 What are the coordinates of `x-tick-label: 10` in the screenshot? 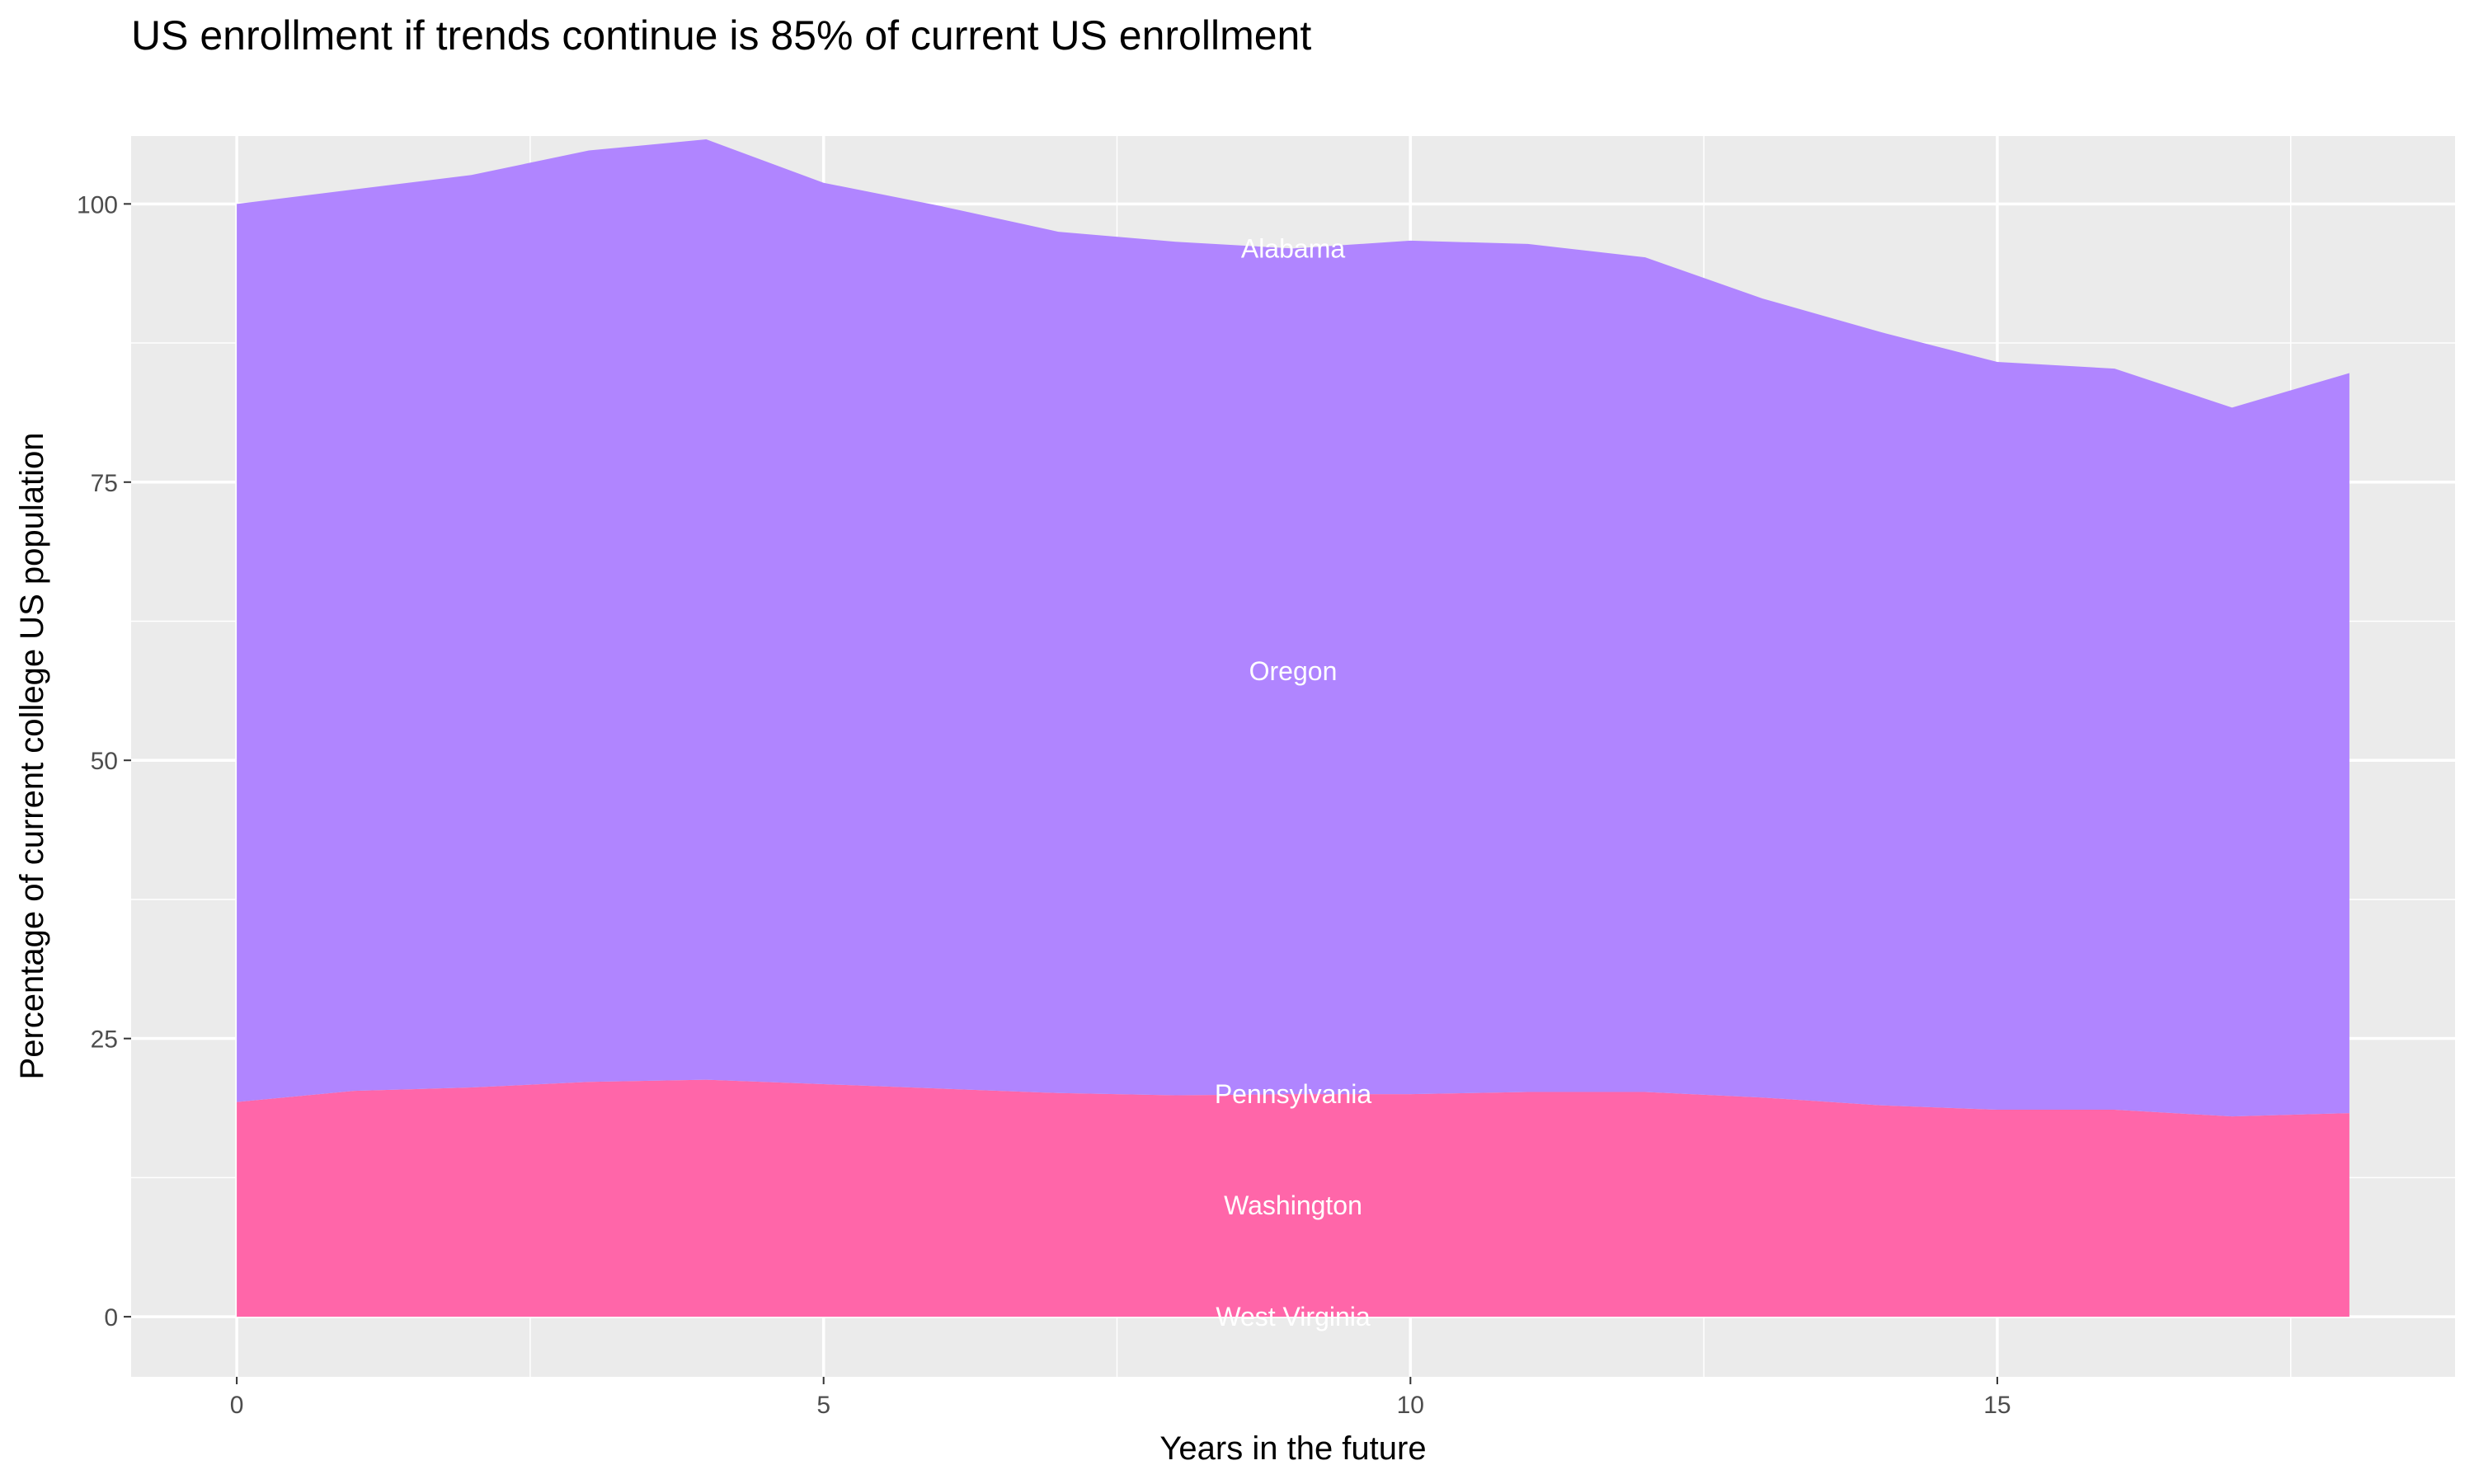 It's located at (1410, 1405).